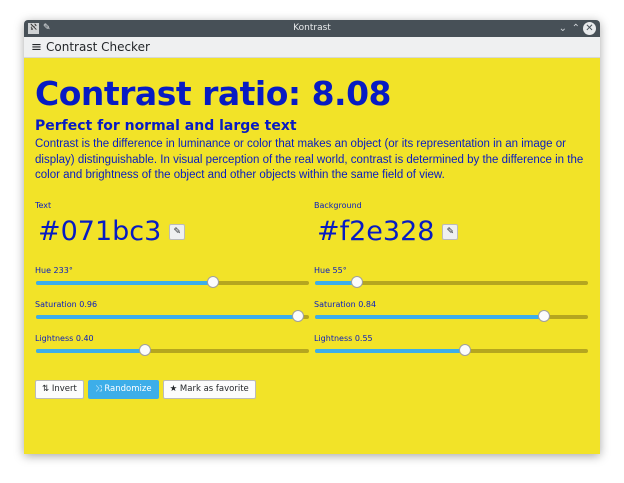  I want to click on title-bar: ℵ ✎ Kontrast ⌄ ⌃ ✕, so click(312, 28).